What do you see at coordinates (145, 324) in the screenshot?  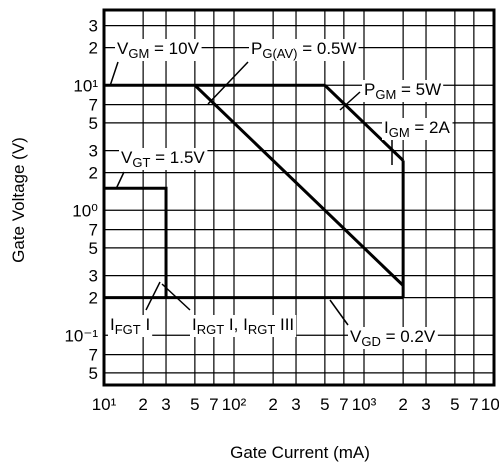 I see `annotation-rest: I` at bounding box center [145, 324].